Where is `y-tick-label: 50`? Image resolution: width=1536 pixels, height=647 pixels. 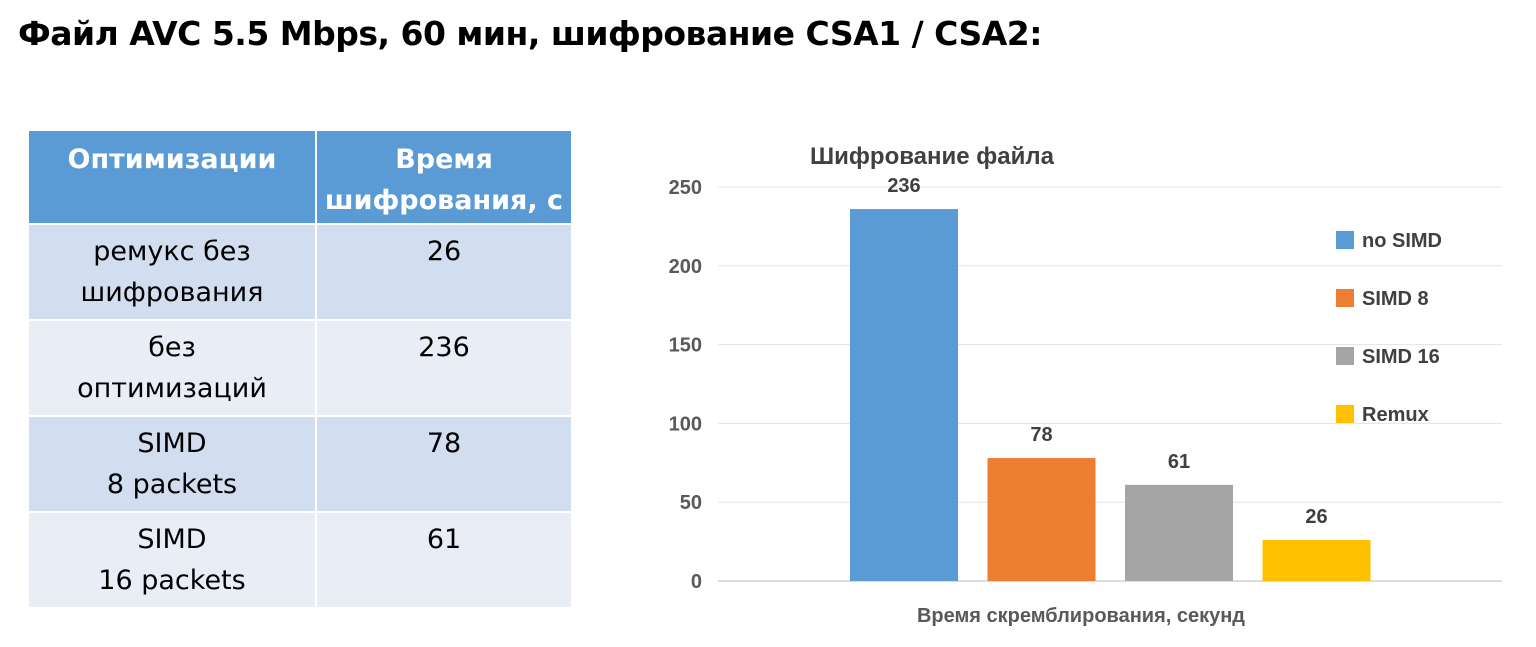
y-tick-label: 50 is located at coordinates (691, 503).